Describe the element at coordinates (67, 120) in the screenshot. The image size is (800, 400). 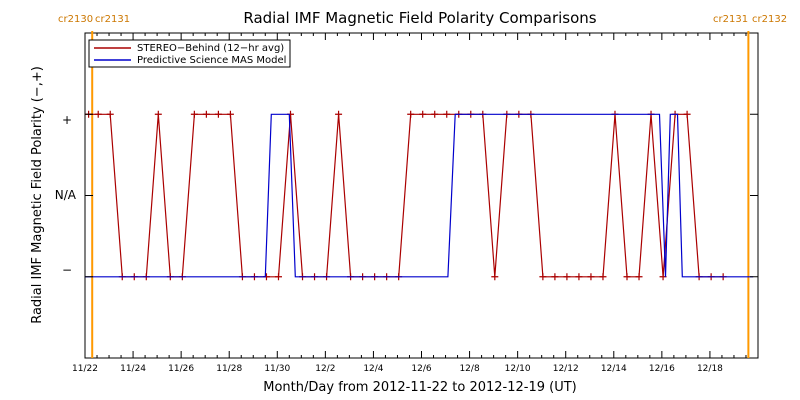
I see `y-tick-label-plus: +` at that location.